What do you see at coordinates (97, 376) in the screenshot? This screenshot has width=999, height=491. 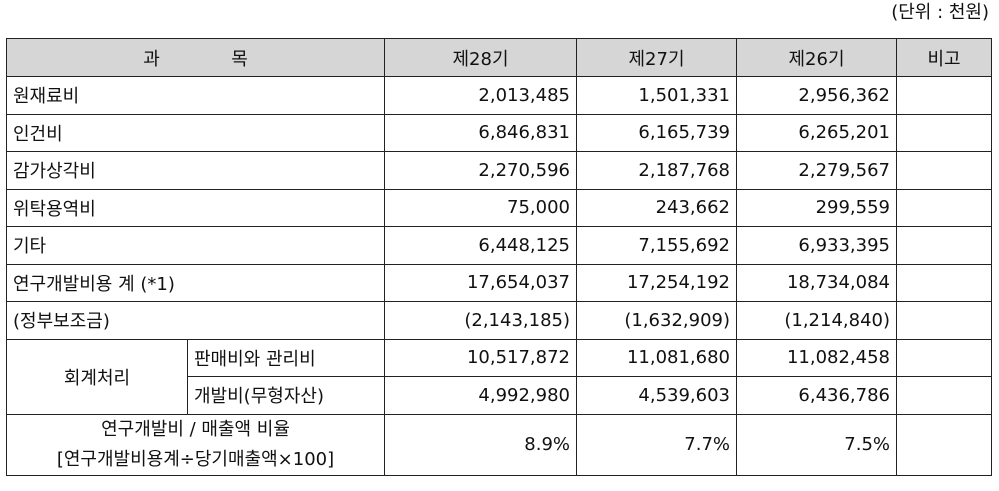 I see `accounting-label: 회계처리` at bounding box center [97, 376].